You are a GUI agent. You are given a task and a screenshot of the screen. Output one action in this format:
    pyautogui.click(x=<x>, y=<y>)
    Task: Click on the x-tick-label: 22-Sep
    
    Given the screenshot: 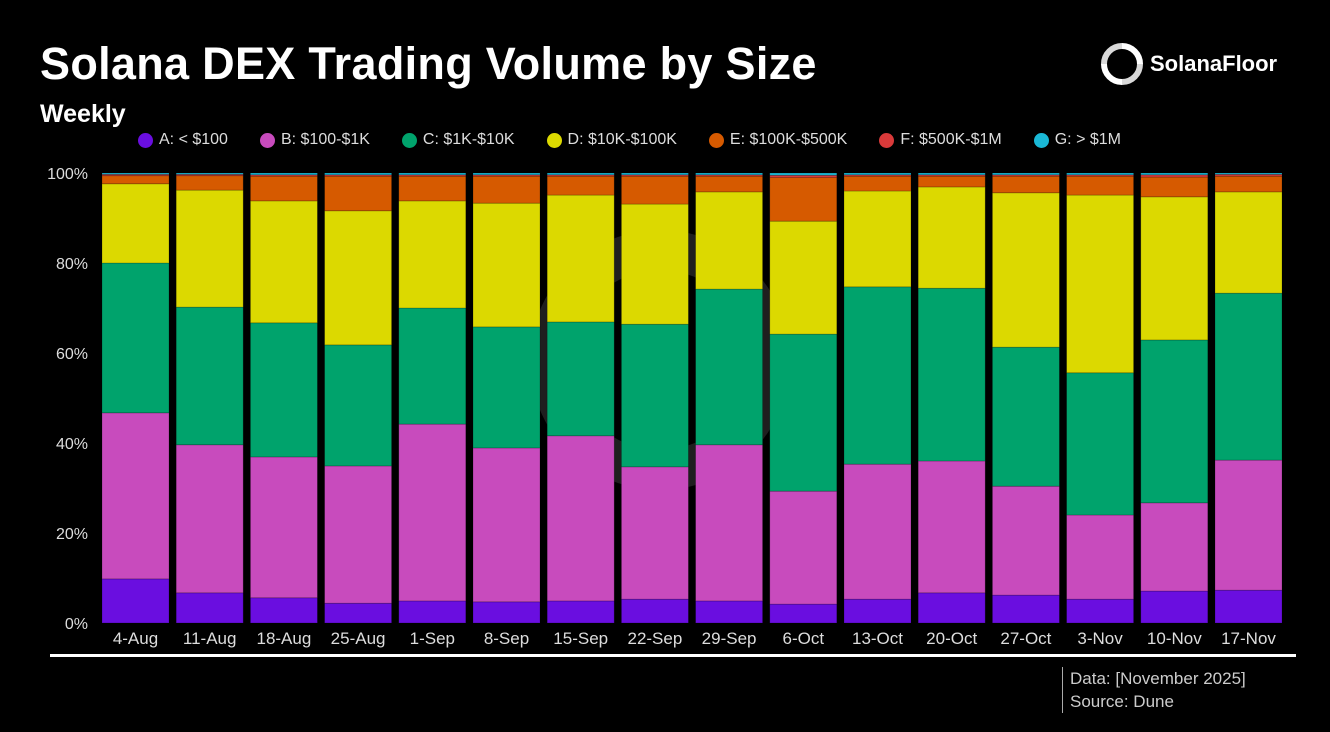 What is the action you would take?
    pyautogui.click(x=654, y=638)
    